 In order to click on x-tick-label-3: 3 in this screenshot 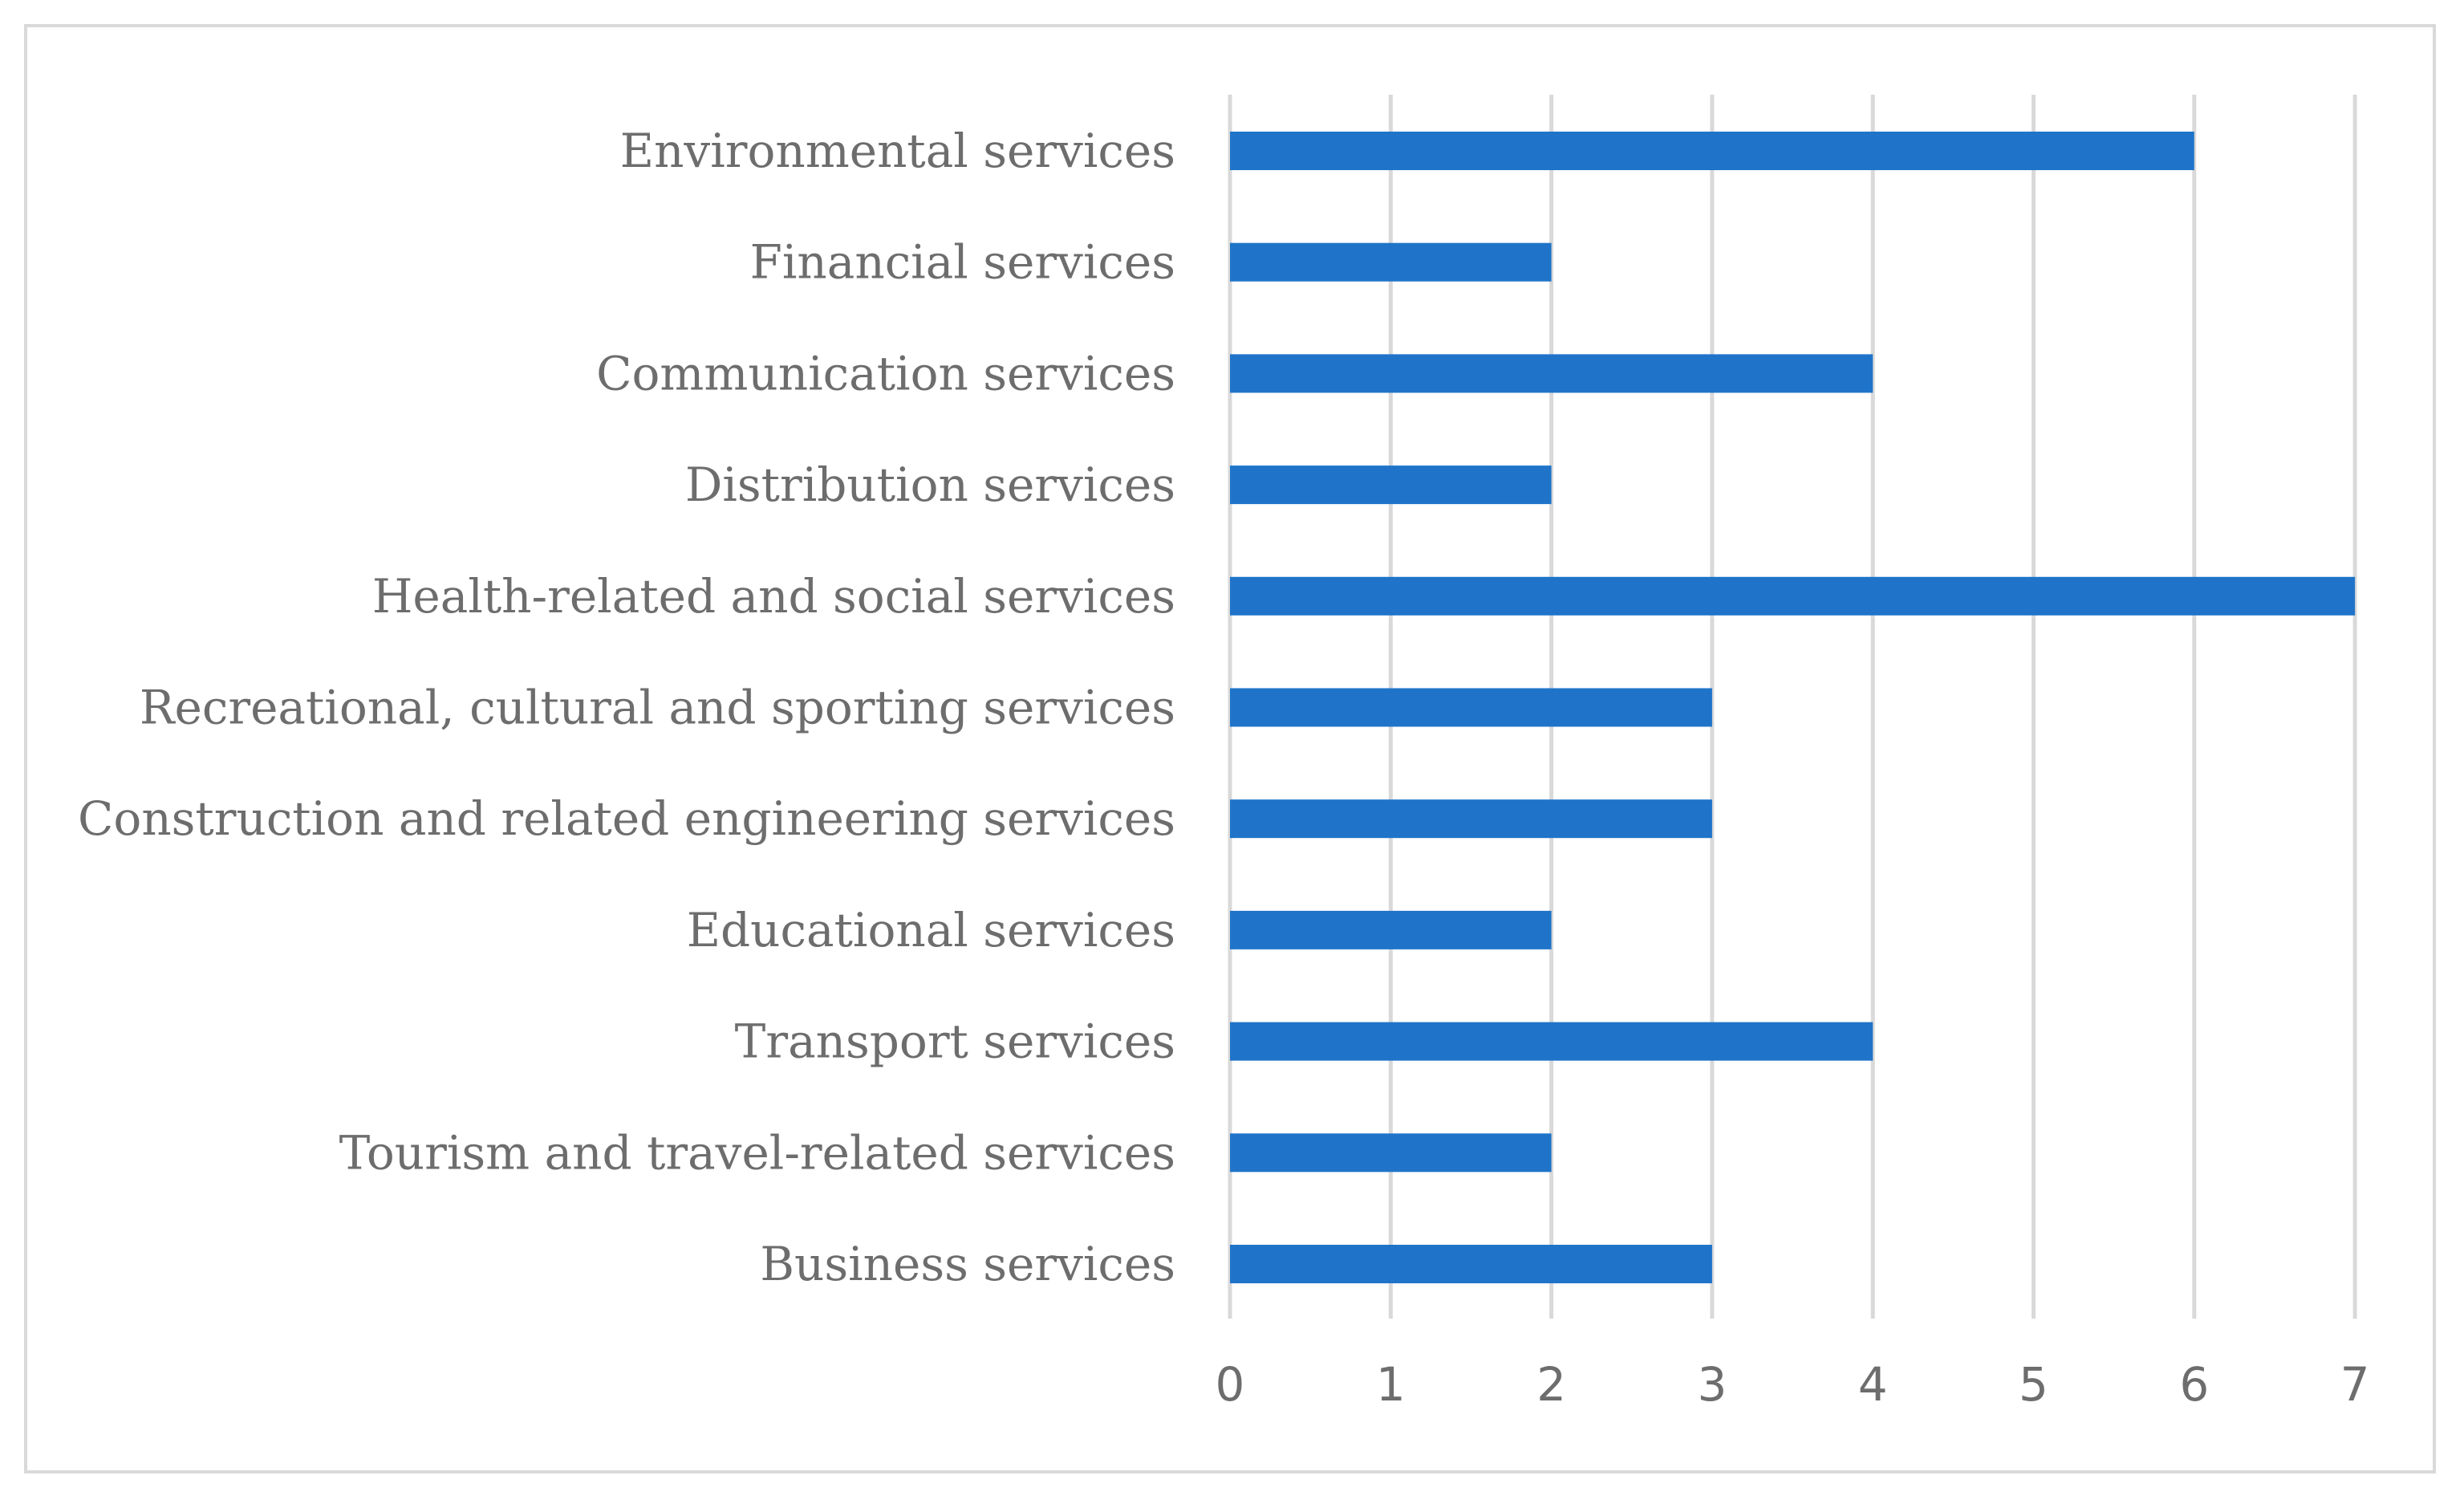, I will do `click(1712, 1384)`.